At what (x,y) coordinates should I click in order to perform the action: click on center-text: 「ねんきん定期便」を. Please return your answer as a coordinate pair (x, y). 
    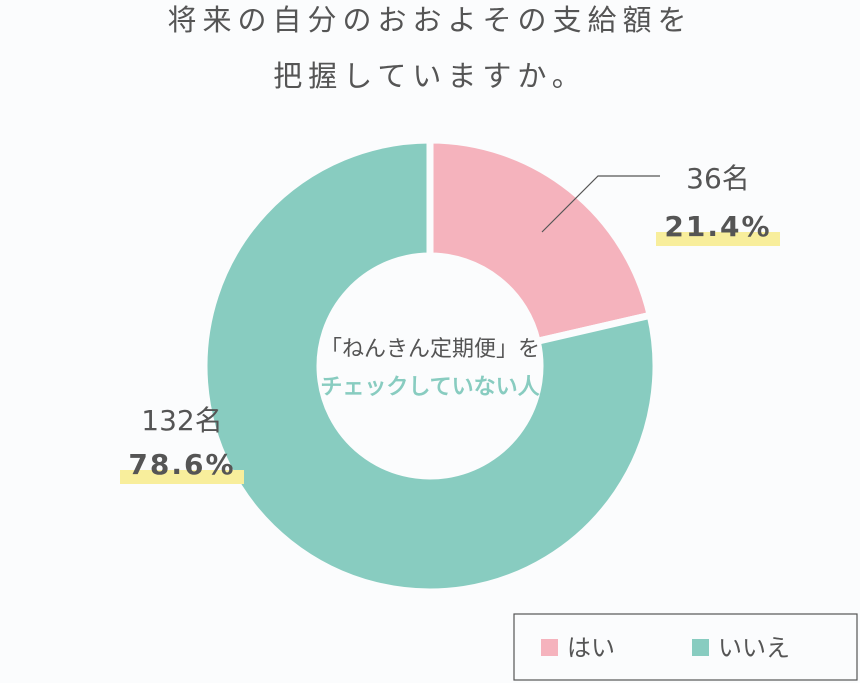
    Looking at the image, I should click on (430, 349).